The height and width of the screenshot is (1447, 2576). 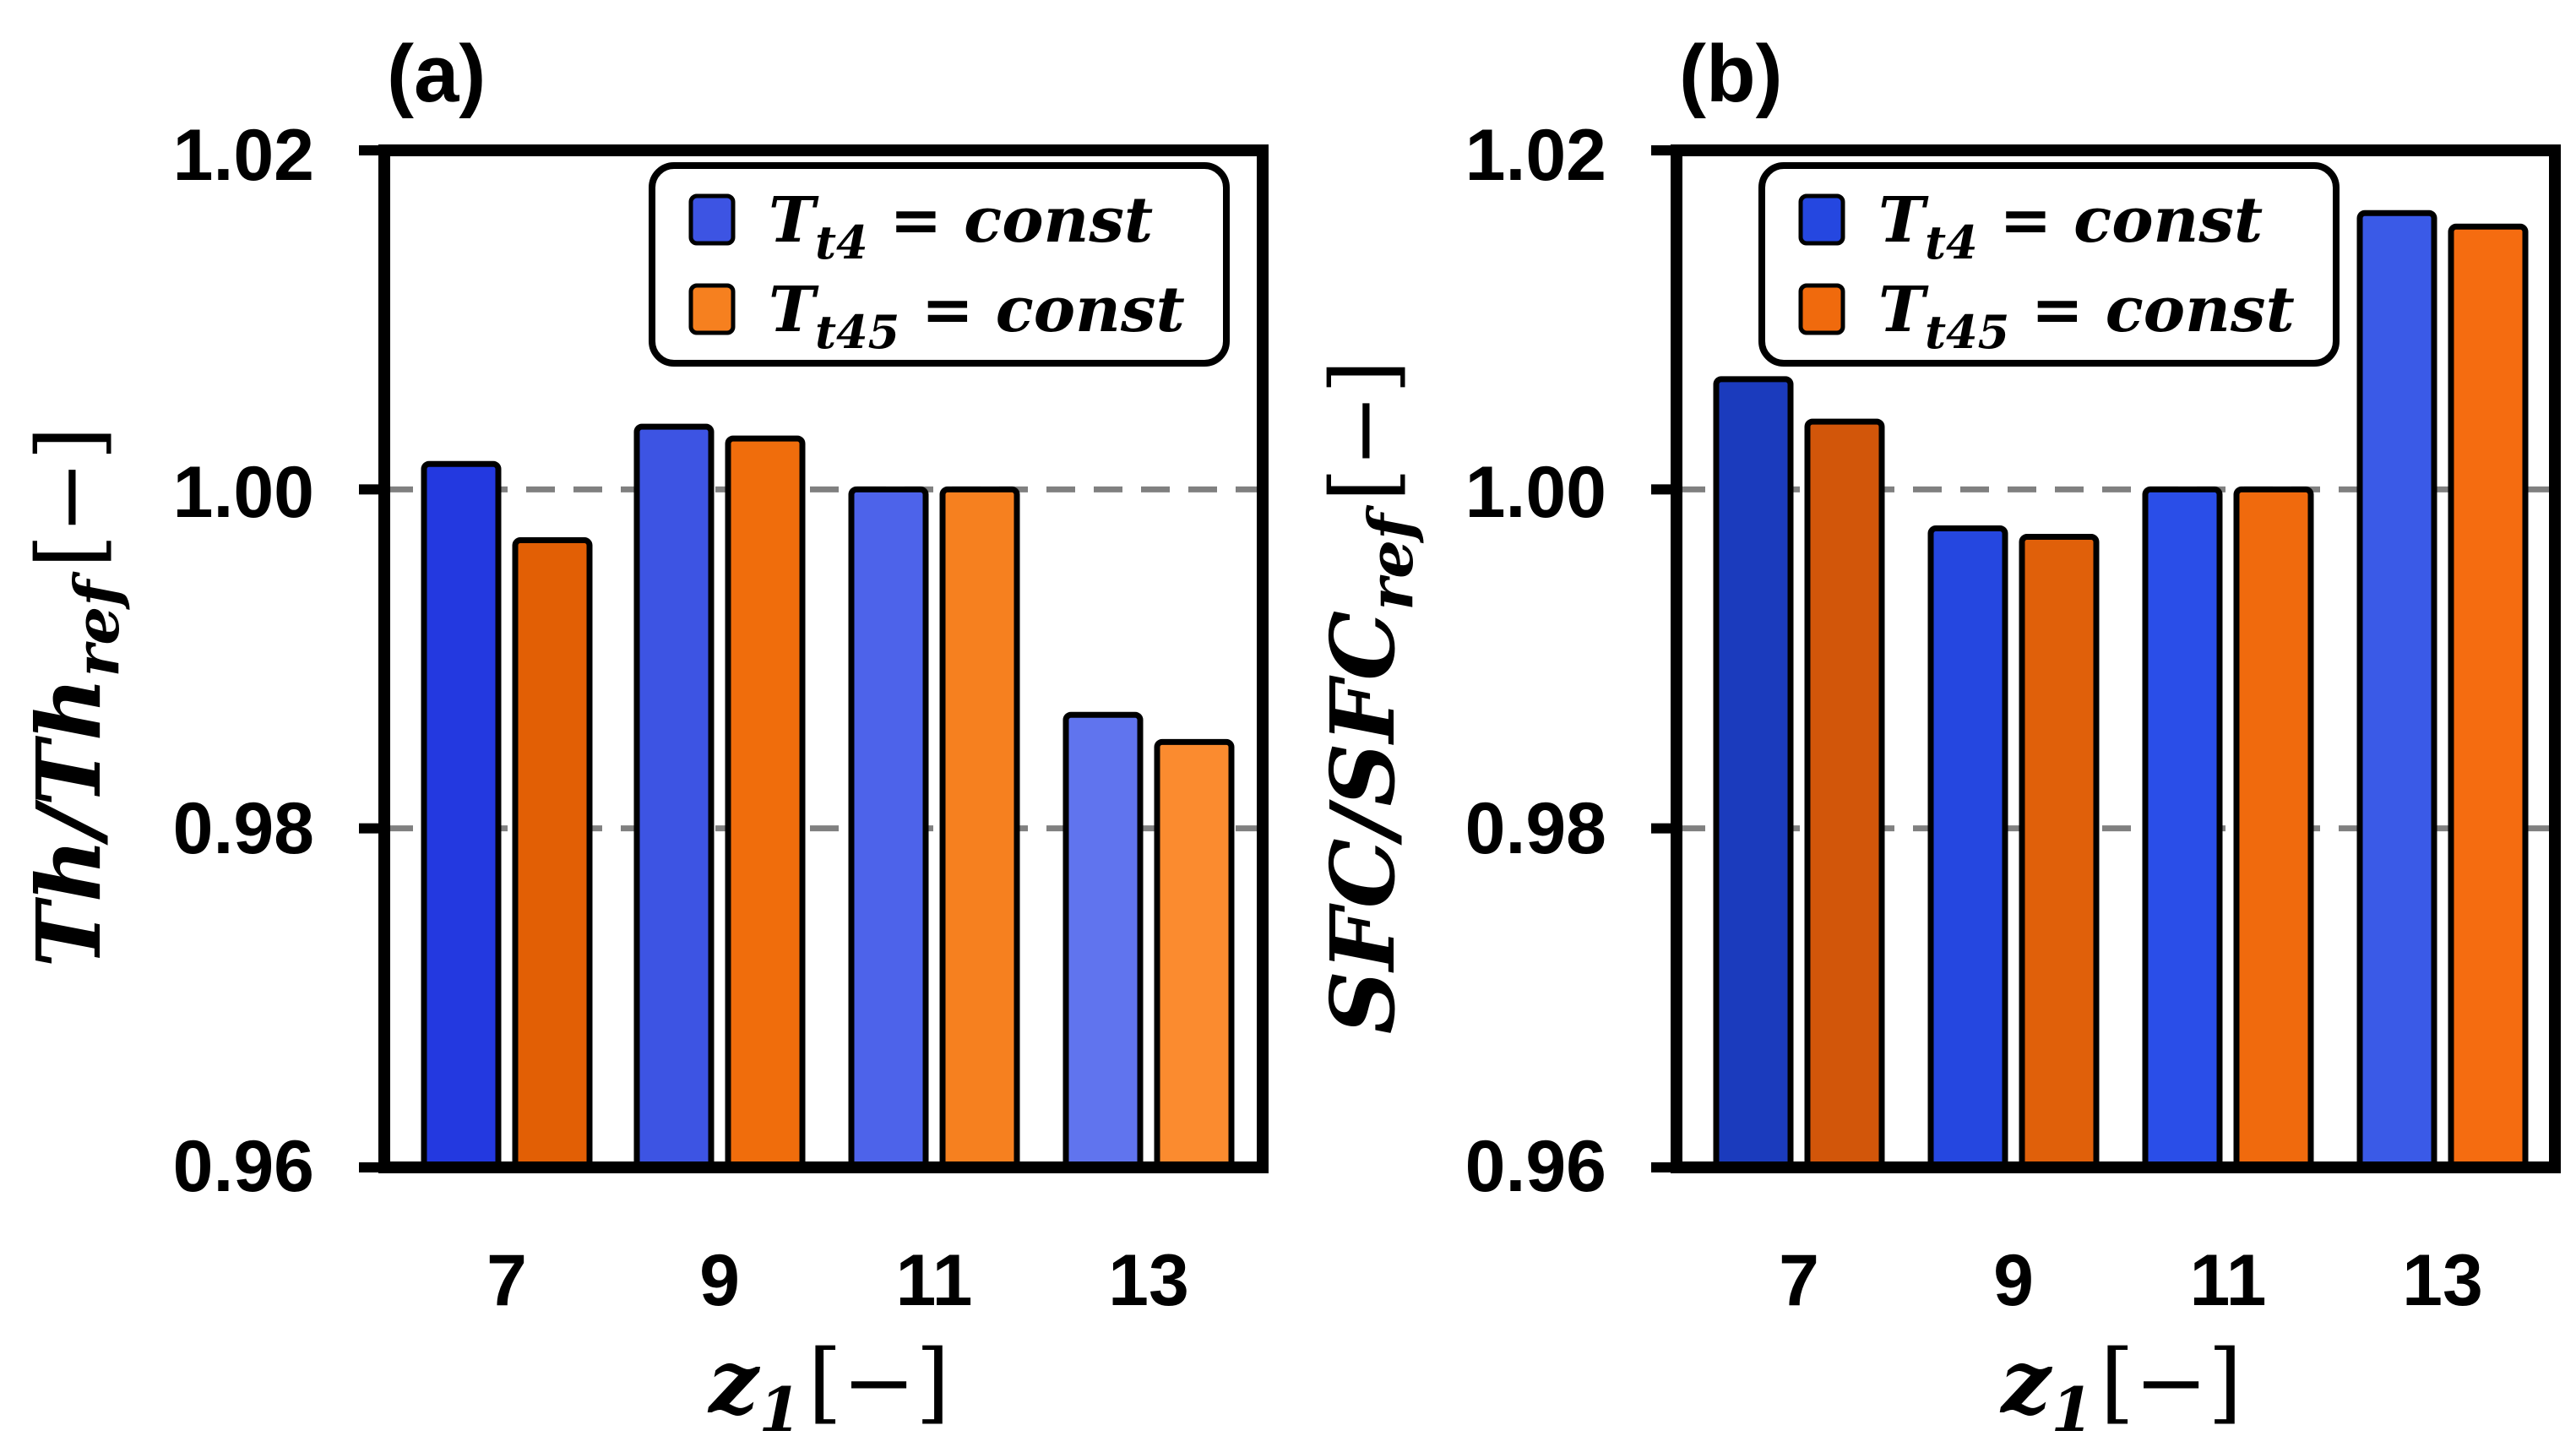 I want to click on panel-a-ytick-0.98: 0.98, so click(x=243, y=828).